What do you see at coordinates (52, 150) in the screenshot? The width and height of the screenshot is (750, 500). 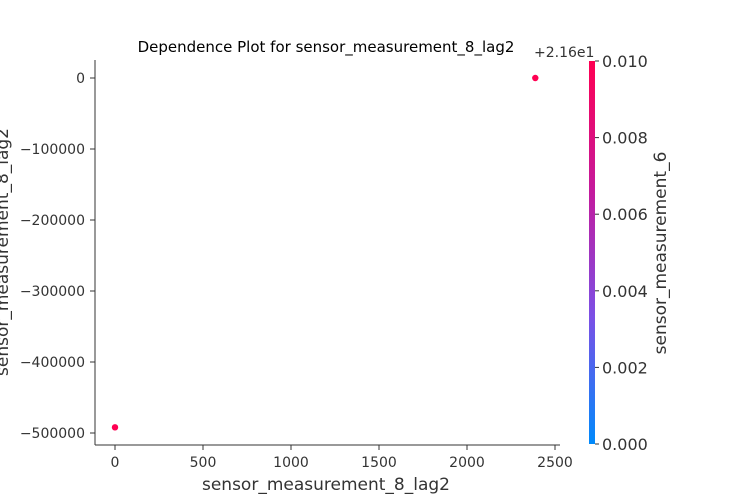 I see `y-tick-label: −100000` at bounding box center [52, 150].